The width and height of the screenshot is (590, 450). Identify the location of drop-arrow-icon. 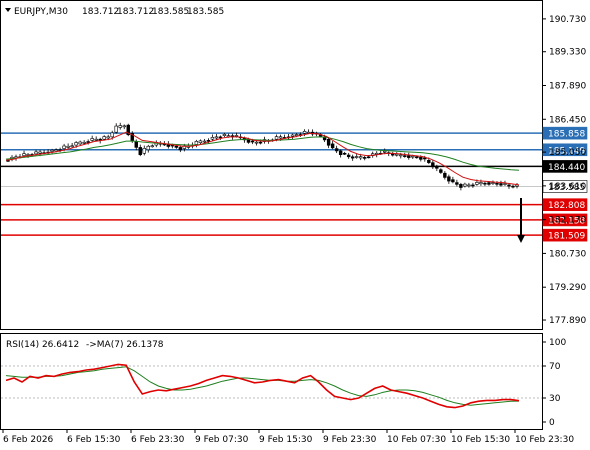
(521, 239).